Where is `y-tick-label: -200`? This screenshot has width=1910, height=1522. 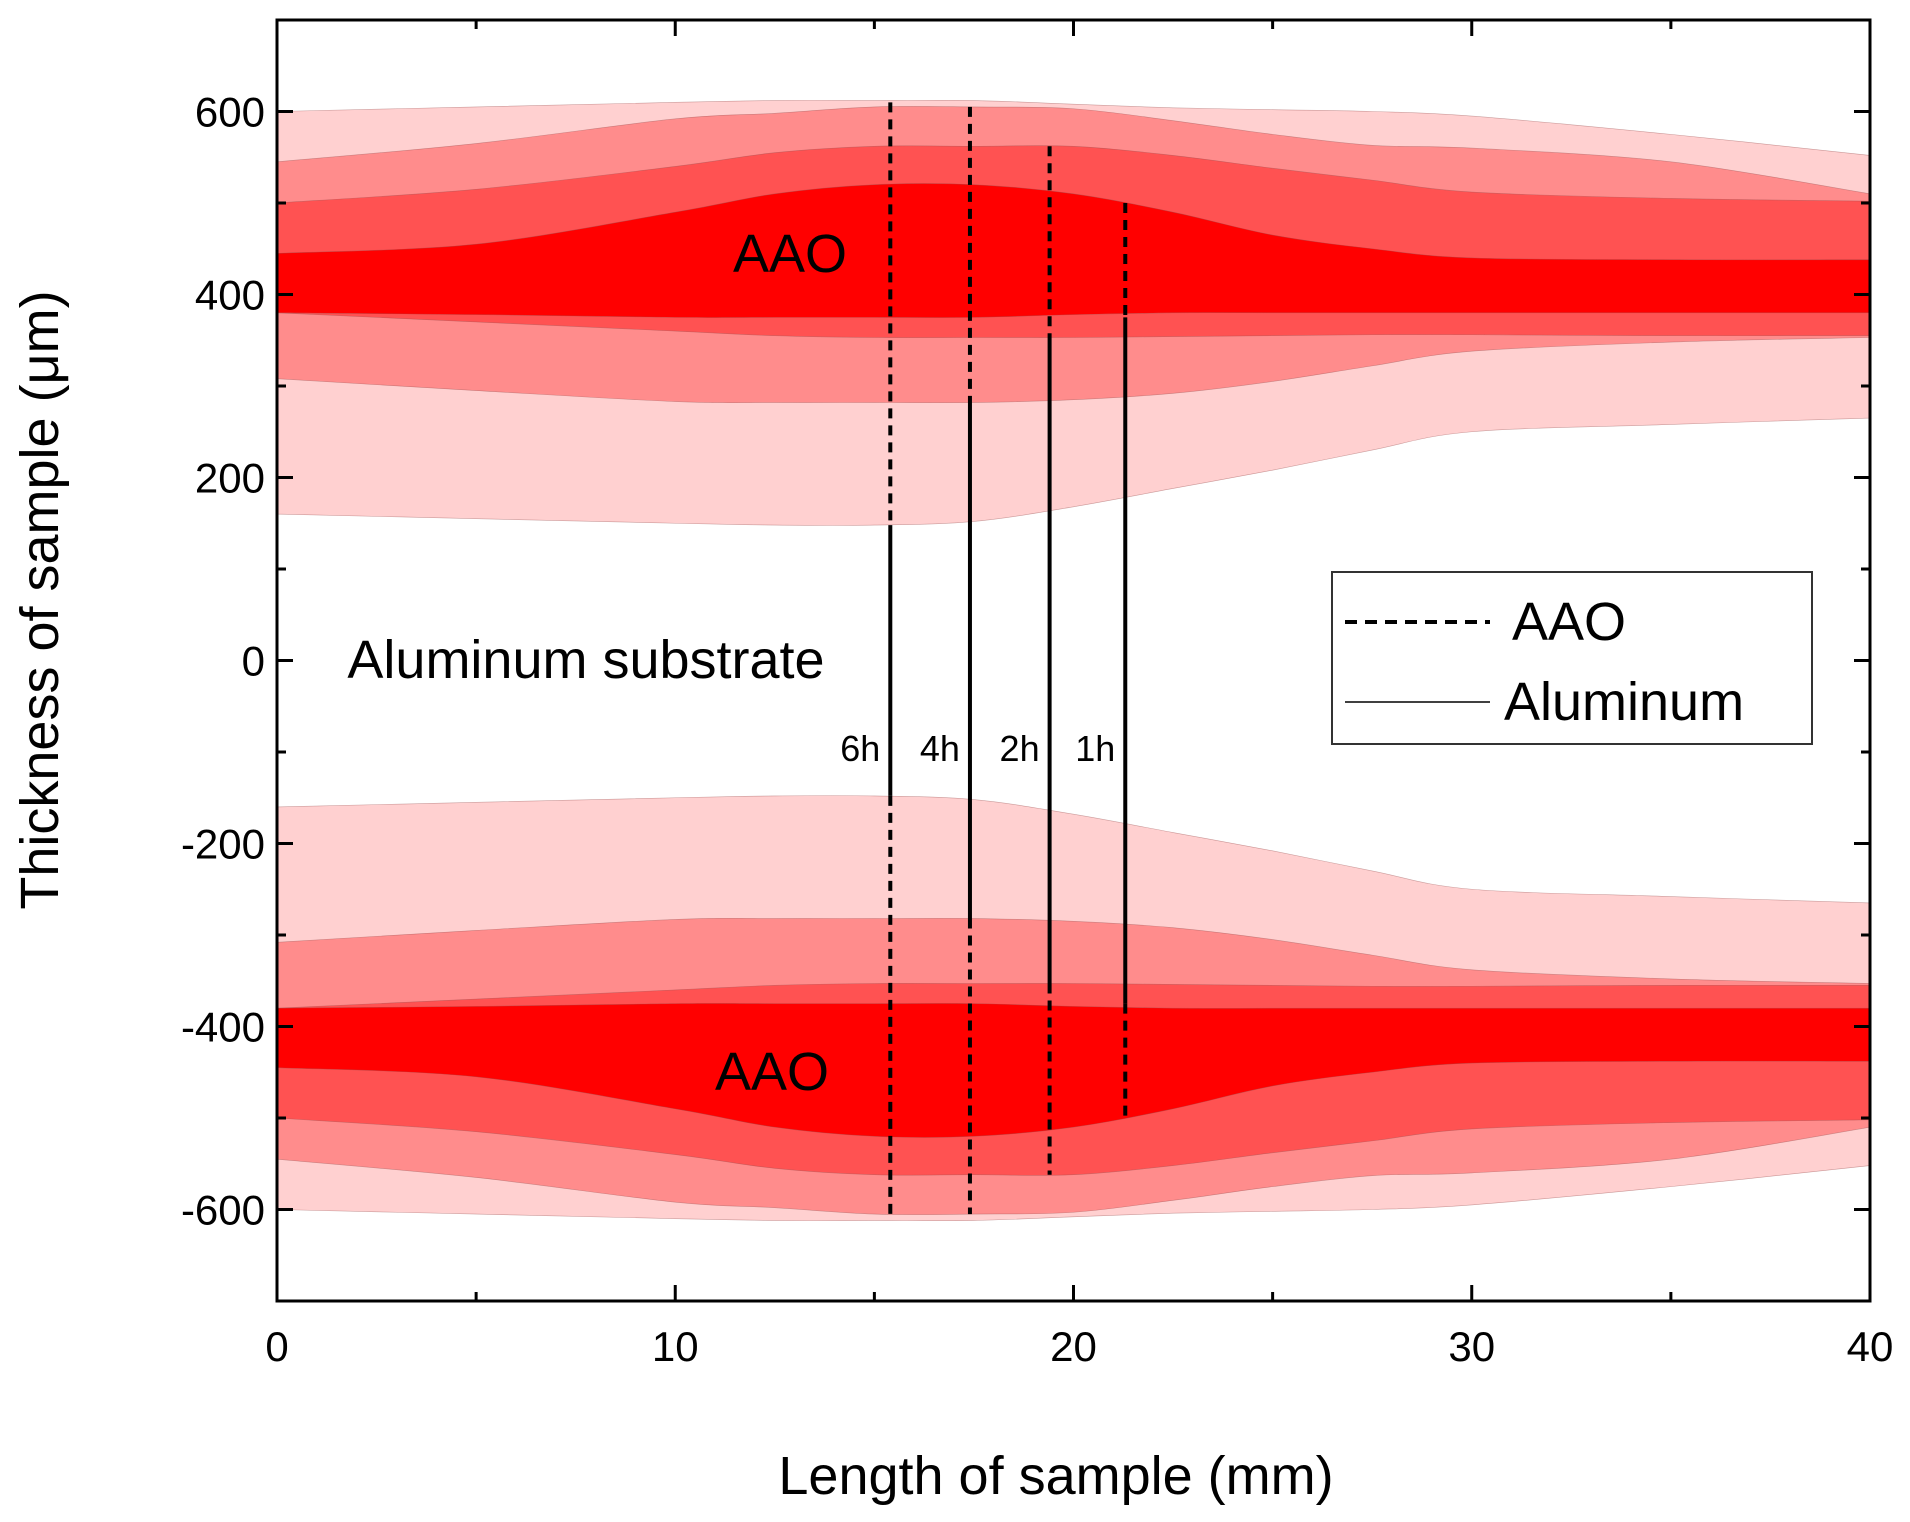
y-tick-label: -200 is located at coordinates (223, 844).